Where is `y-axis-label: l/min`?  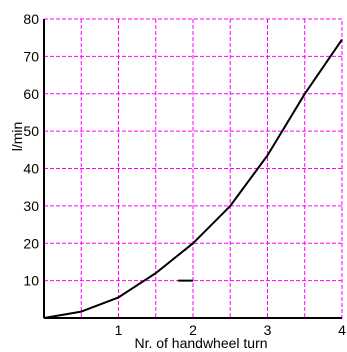
y-axis-label: l/min is located at coordinates (17, 137).